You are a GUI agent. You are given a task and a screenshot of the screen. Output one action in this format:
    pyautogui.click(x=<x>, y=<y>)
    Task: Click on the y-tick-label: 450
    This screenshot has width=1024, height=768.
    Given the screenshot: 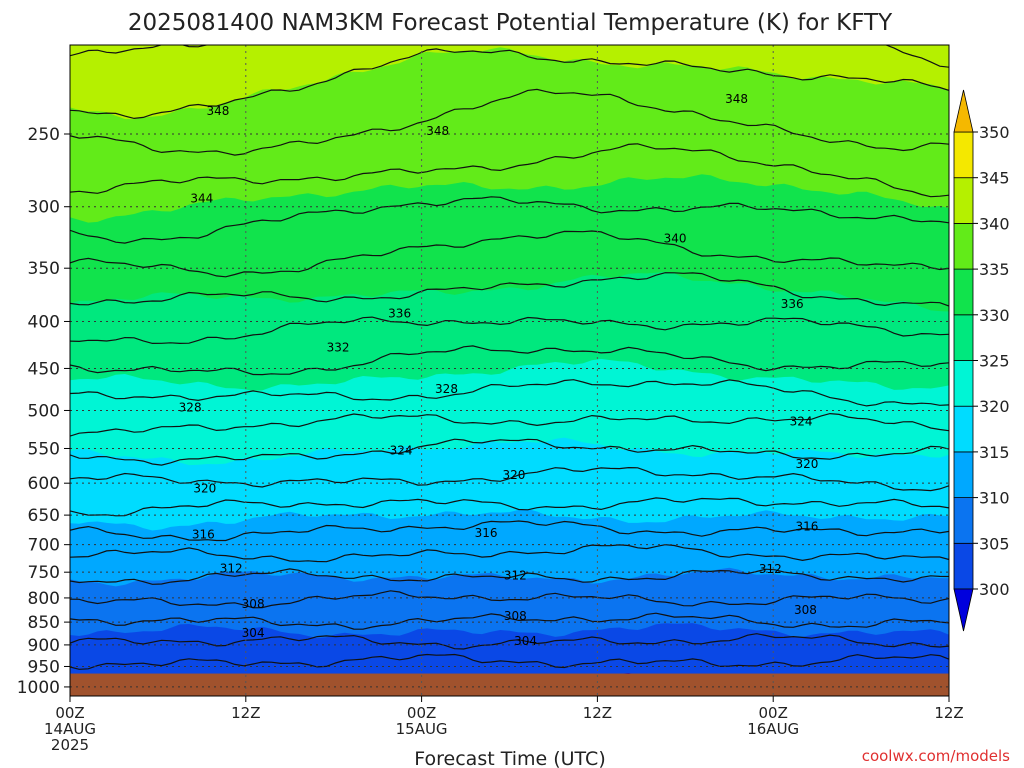 What is the action you would take?
    pyautogui.click(x=44, y=369)
    